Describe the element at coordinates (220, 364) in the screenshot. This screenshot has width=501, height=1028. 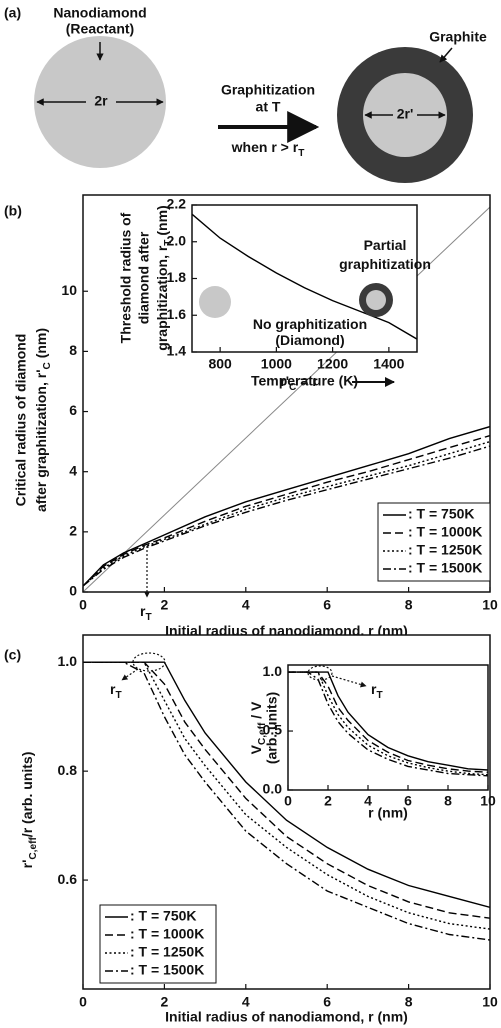
I see `x-tick-label: 800` at that location.